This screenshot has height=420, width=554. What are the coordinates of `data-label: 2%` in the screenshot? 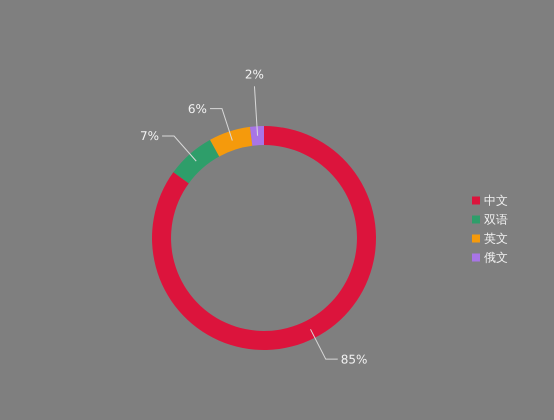 It's located at (254, 74).